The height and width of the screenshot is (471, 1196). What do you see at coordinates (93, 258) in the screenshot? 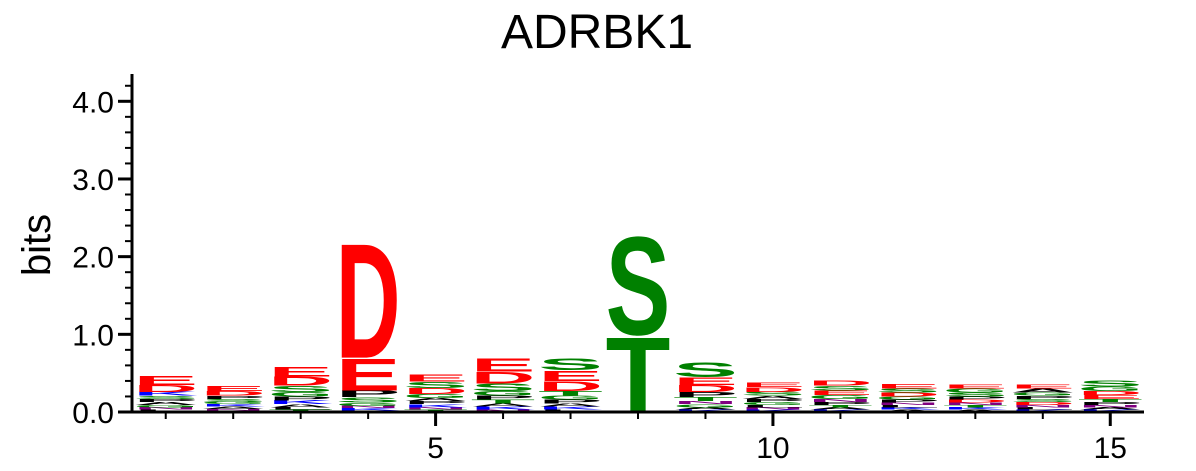
I see `y-tick-label: 2.0` at bounding box center [93, 258].